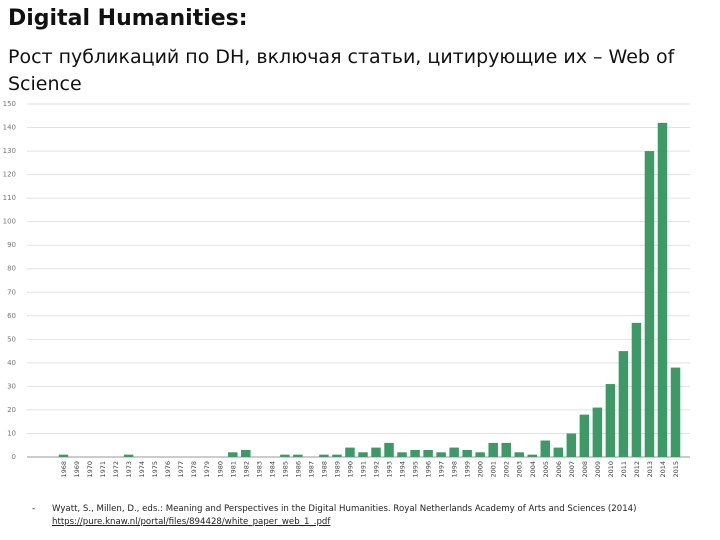 The height and width of the screenshot is (540, 720). I want to click on x-tick-label: 1981, so click(233, 469).